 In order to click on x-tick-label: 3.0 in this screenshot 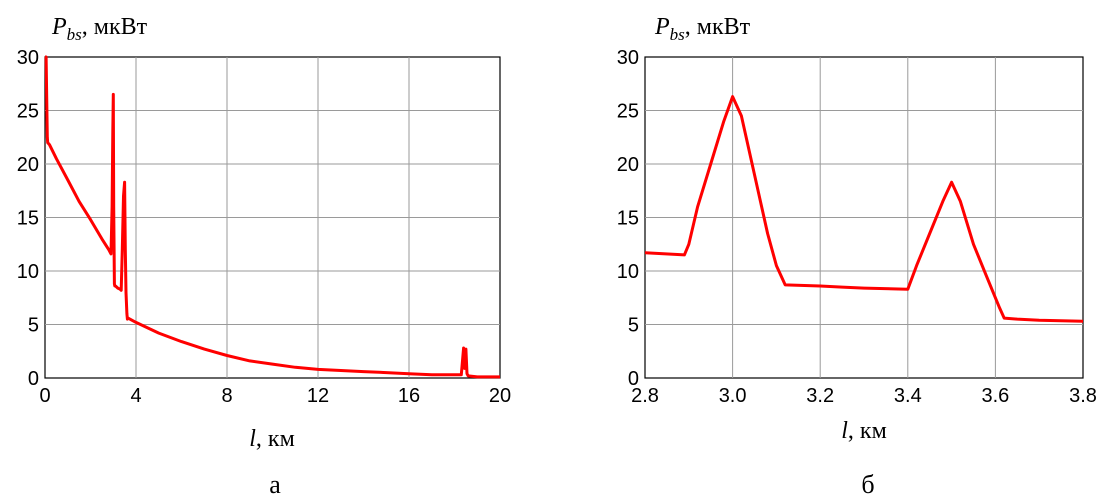, I will do `click(733, 396)`.